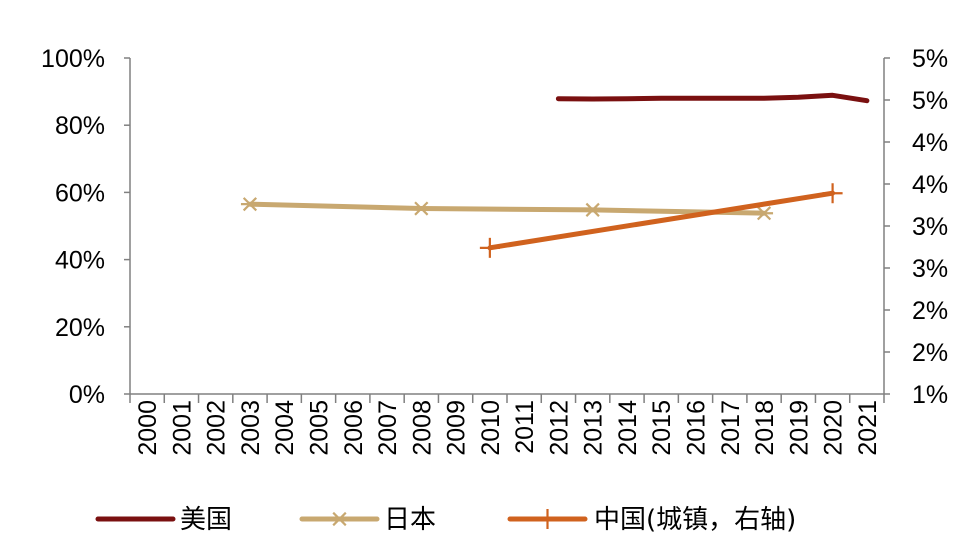  I want to click on x-axis-tick-label: 2004, so click(285, 428).